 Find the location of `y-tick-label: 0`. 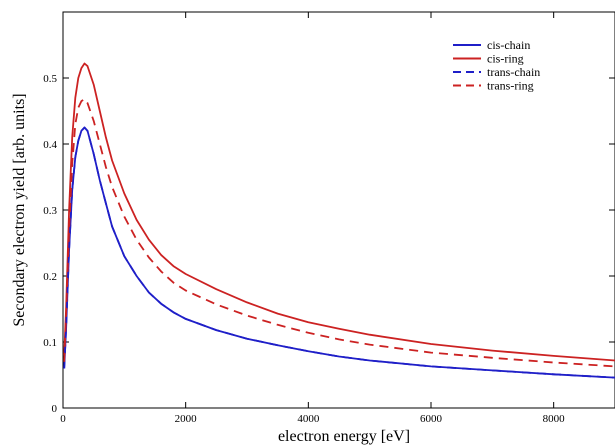

y-tick-label: 0 is located at coordinates (55, 409).